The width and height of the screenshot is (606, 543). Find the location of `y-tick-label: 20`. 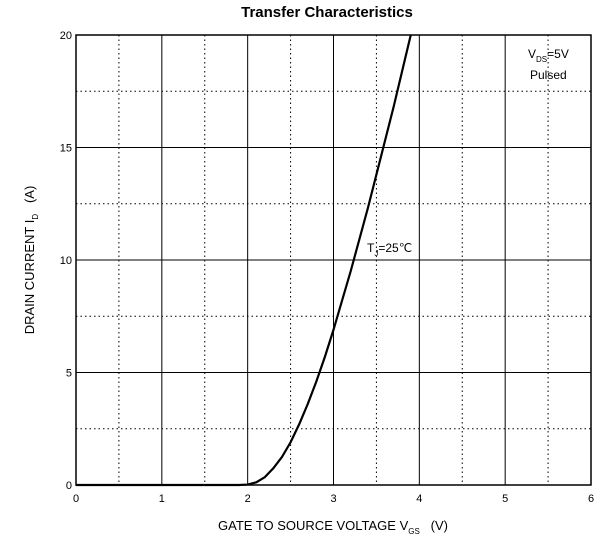

y-tick-label: 20 is located at coordinates (66, 36).